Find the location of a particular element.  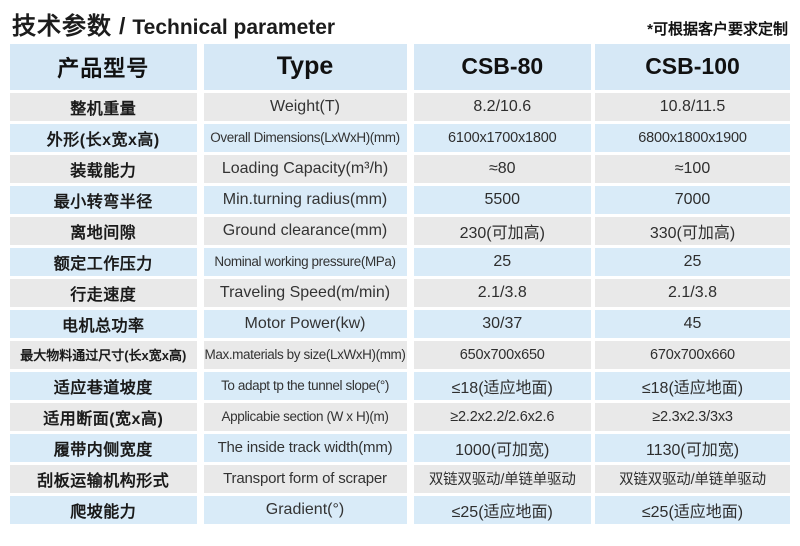

cell-value-csb-100: ≤18(适应地面) is located at coordinates (691, 386).